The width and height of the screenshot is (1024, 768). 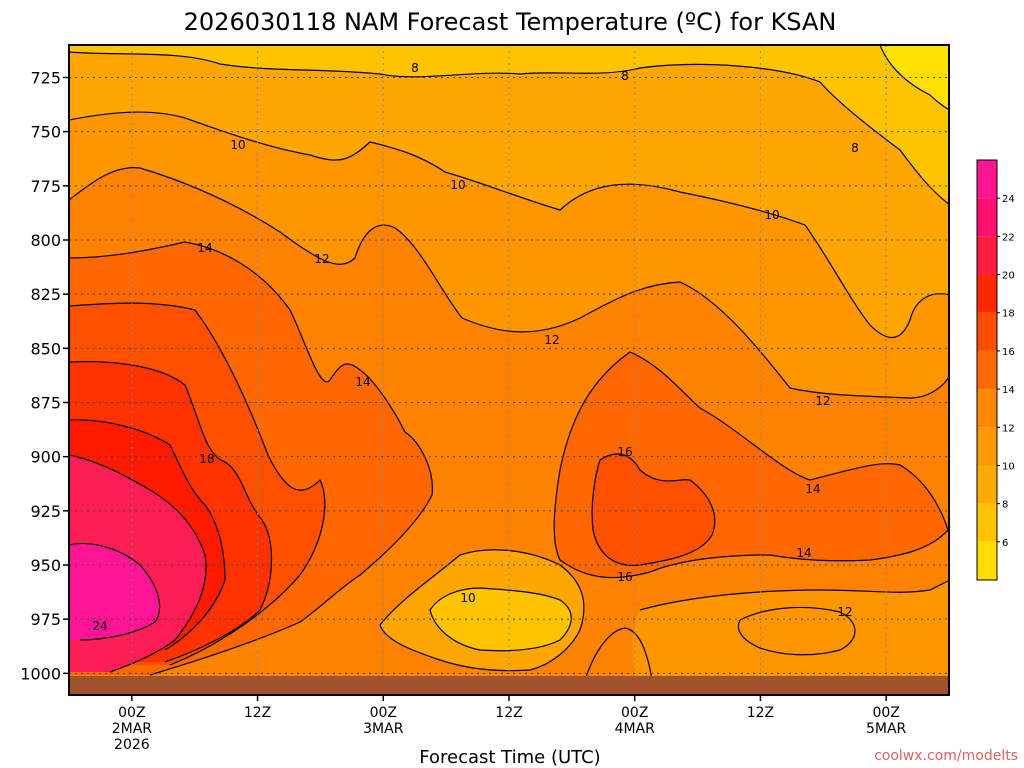 I want to click on y-tick-label: 900, so click(x=45, y=457).